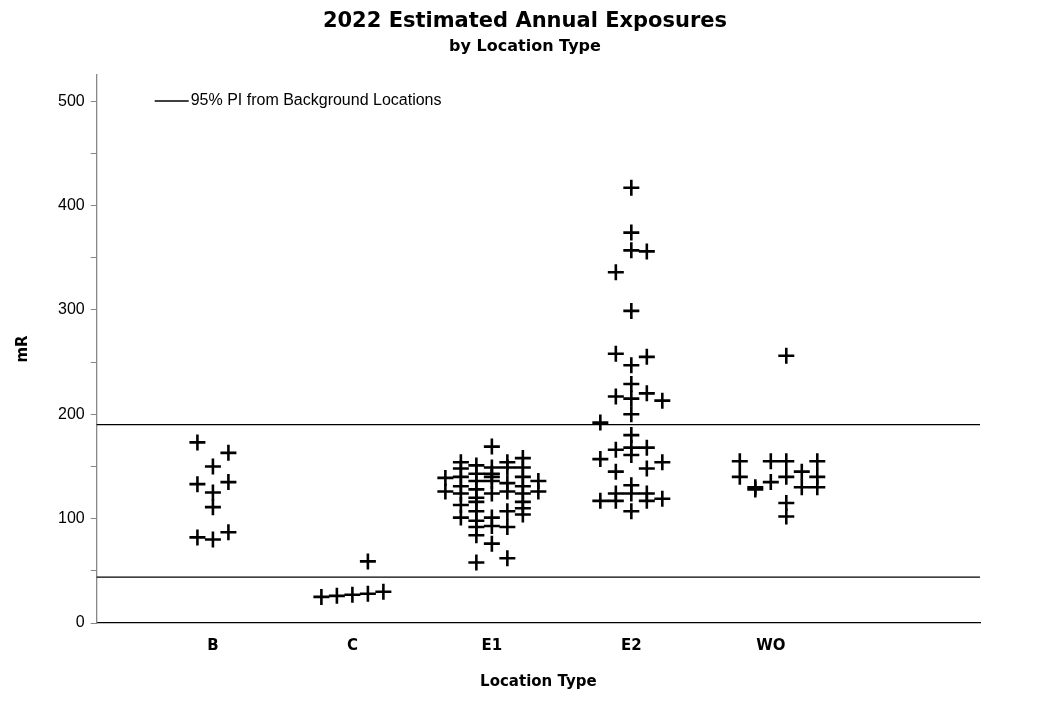  I want to click on x-tick-label: B, so click(213, 644).